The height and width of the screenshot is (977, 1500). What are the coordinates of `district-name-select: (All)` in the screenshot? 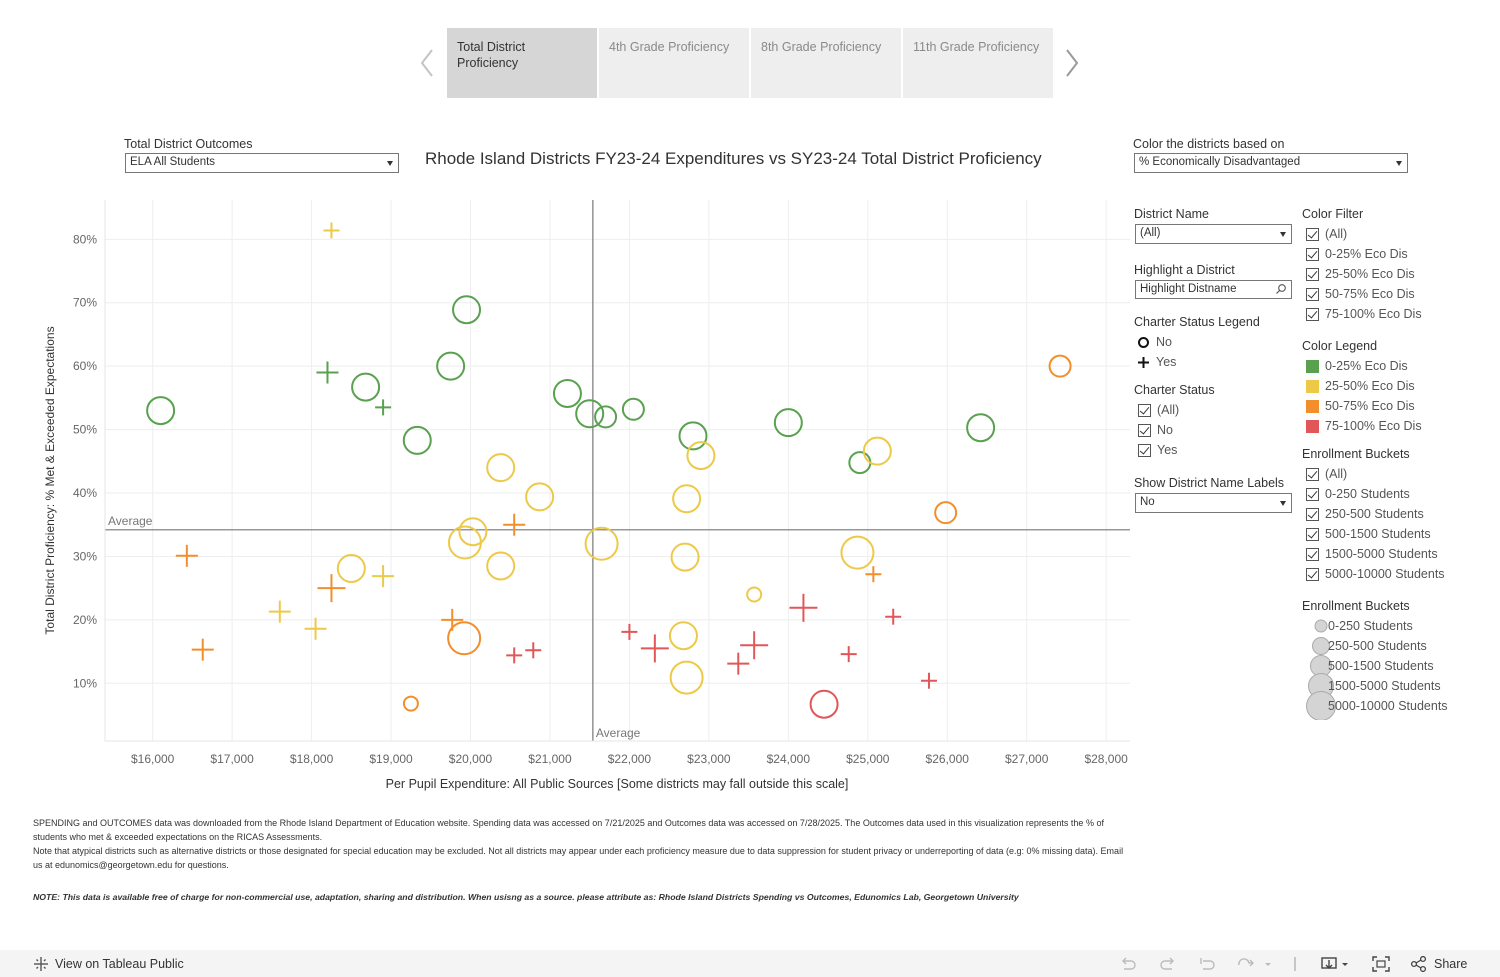 It's located at (1213, 234).